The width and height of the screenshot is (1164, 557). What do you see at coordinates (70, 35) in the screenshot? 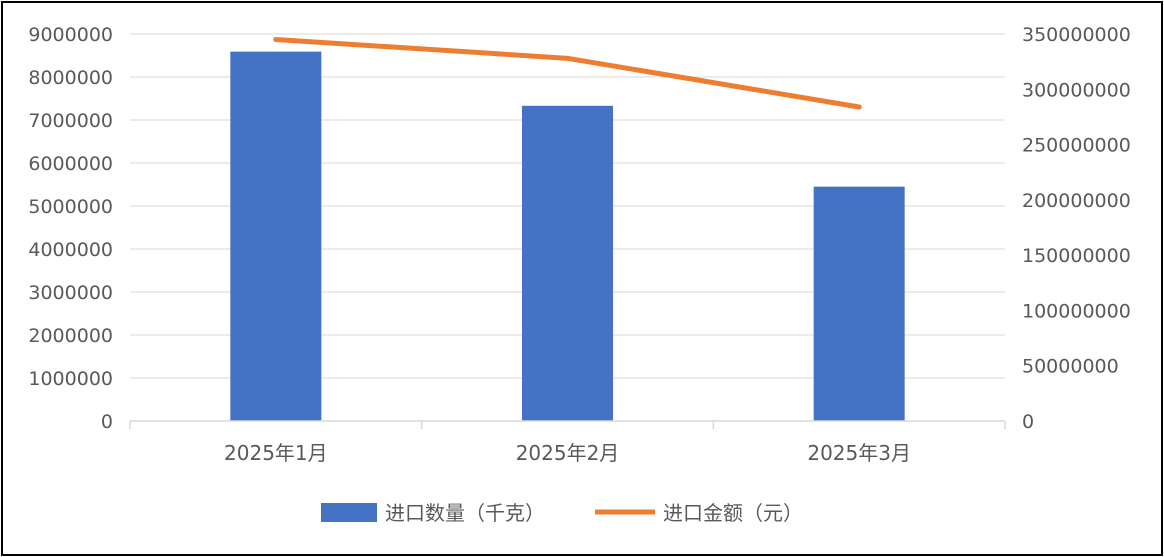
I see `left-y-tick-label: 9000000` at bounding box center [70, 35].